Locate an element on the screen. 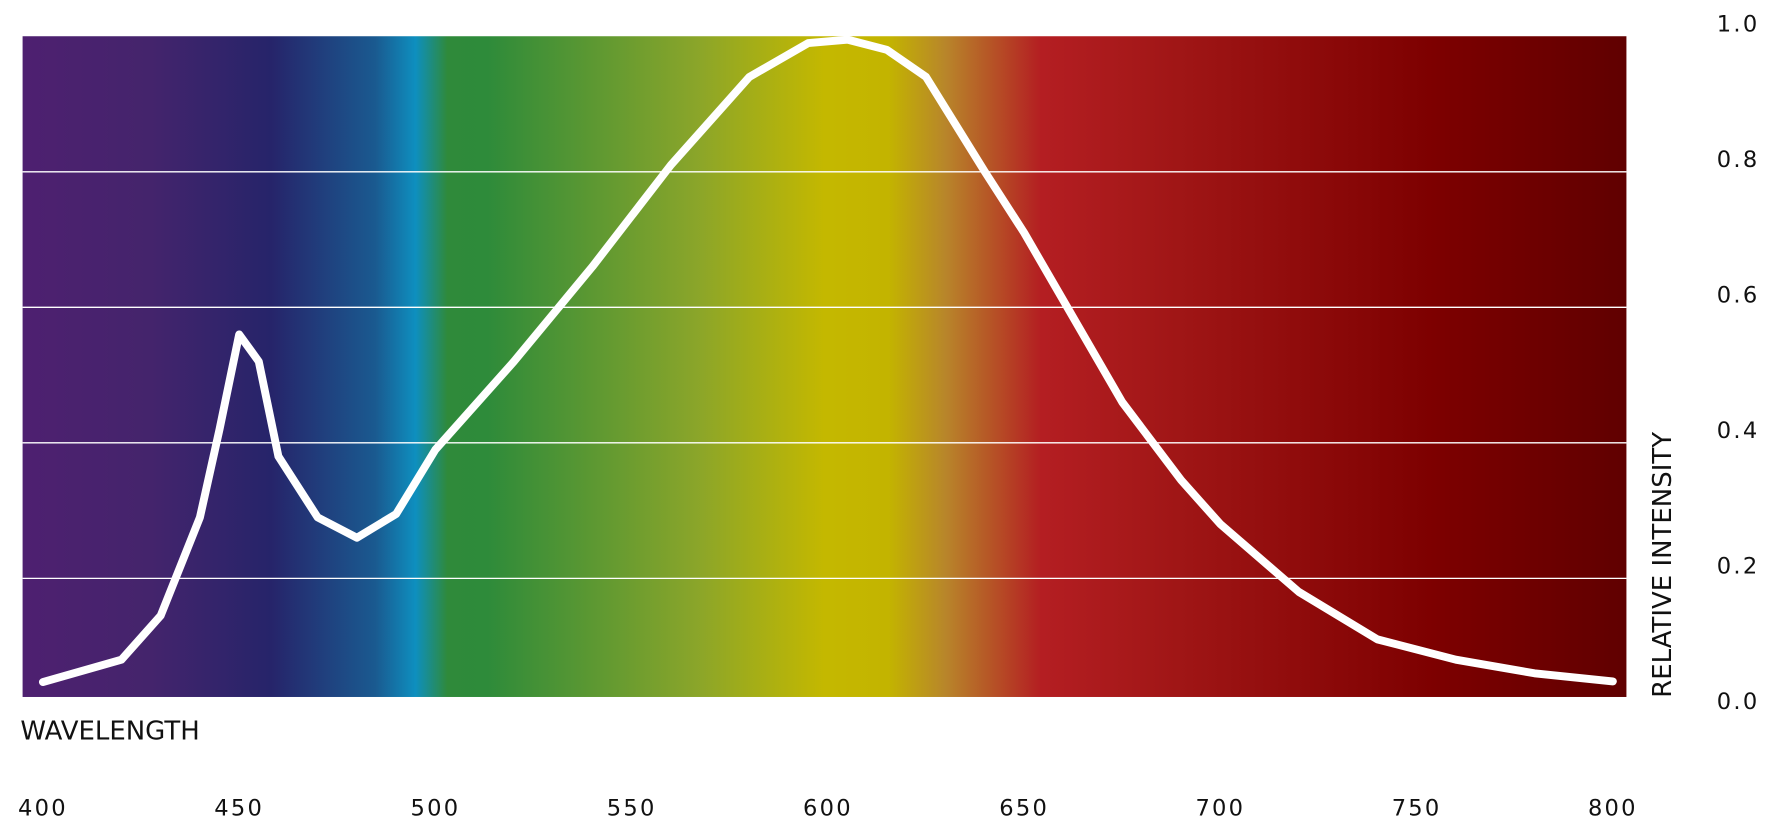  y-tick-label: 0.8 is located at coordinates (1738, 160).